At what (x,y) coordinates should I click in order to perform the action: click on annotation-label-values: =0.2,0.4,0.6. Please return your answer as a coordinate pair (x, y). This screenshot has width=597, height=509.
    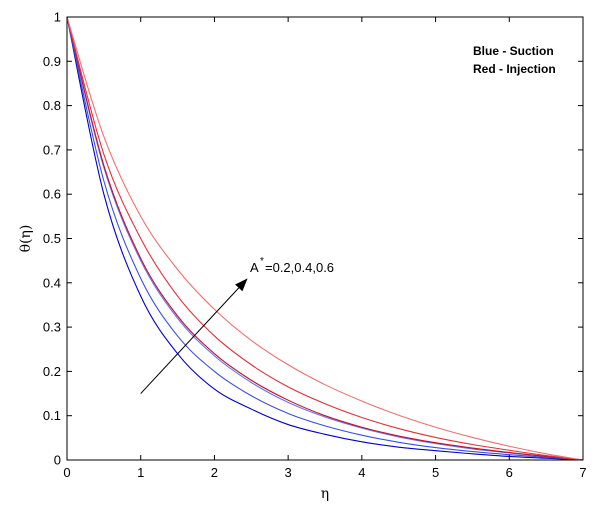
    Looking at the image, I should click on (299, 267).